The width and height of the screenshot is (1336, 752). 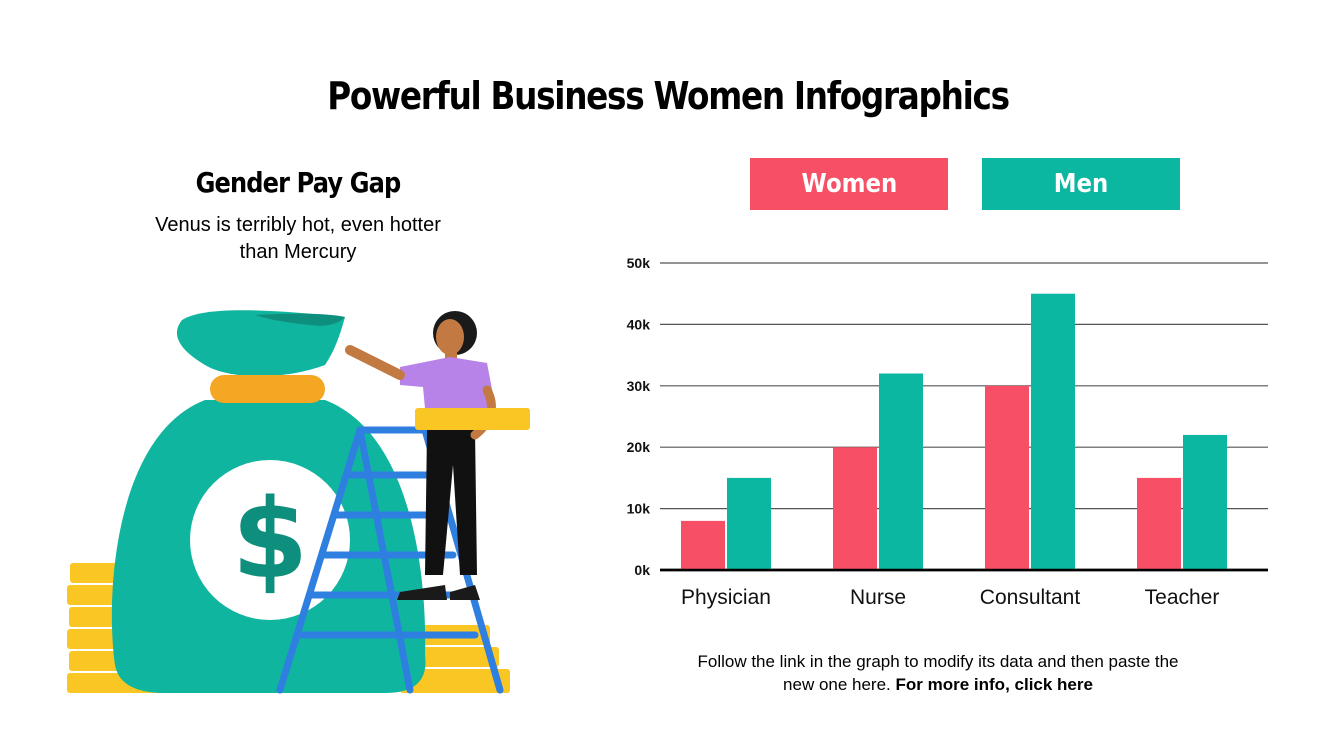 What do you see at coordinates (901, 471) in the screenshot?
I see `bar-men-nurse` at bounding box center [901, 471].